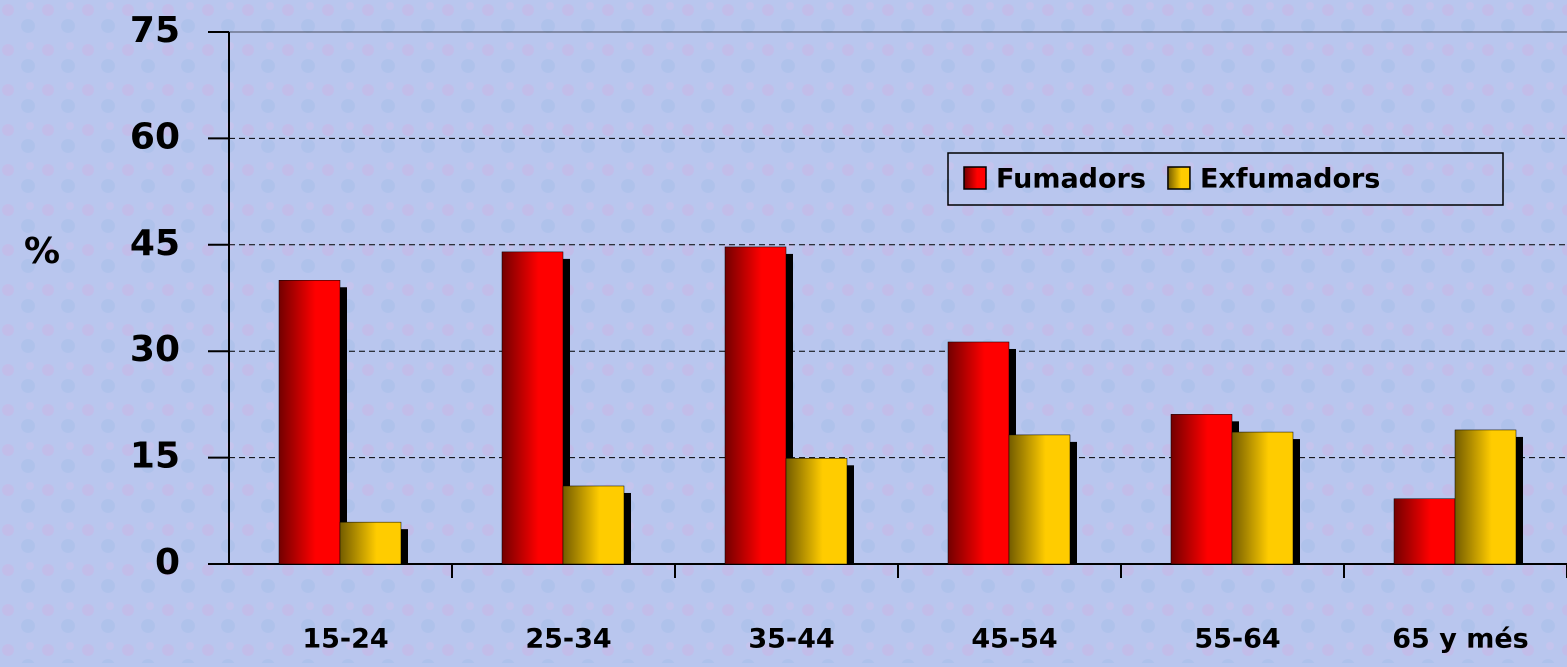 The width and height of the screenshot is (1567, 667). Describe the element at coordinates (568, 639) in the screenshot. I see `x-tick-label: 25-34` at that location.